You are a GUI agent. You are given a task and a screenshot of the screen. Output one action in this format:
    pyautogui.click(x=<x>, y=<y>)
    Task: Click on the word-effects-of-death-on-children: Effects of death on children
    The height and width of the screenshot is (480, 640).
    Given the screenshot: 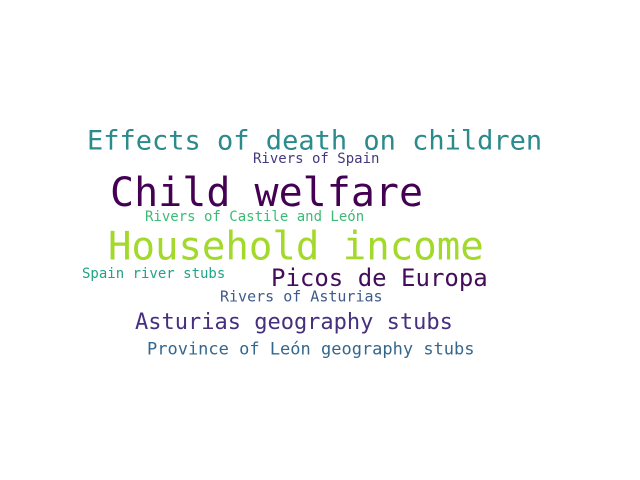 What is the action you would take?
    pyautogui.click(x=315, y=141)
    